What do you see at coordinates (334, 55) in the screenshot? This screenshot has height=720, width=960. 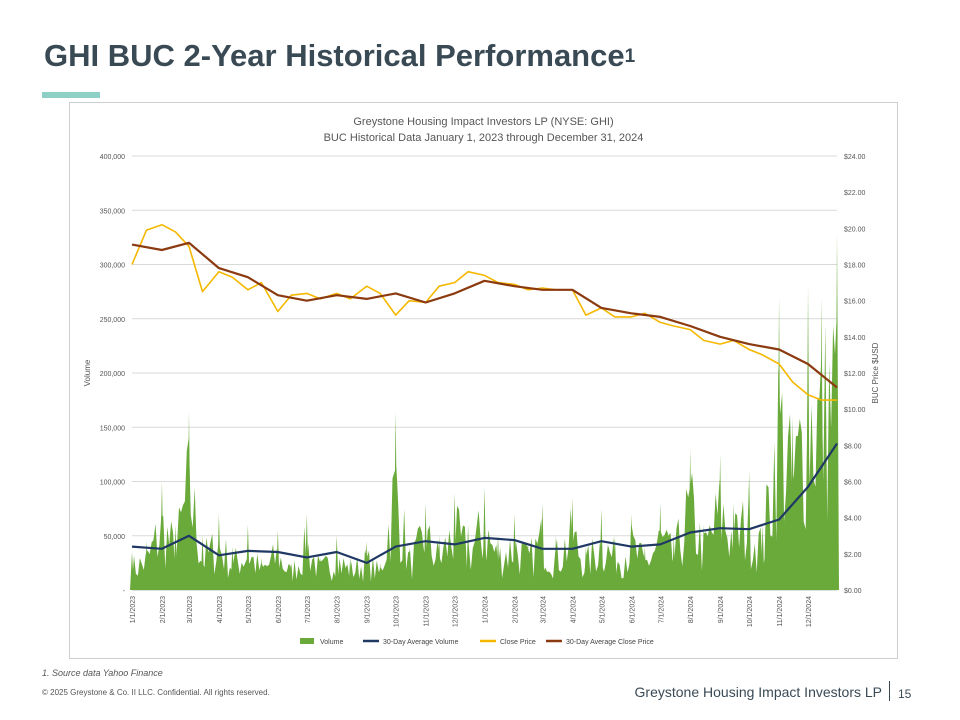 I see `slide-title-text: GHI BUC 2-Year Historical Performance` at bounding box center [334, 55].